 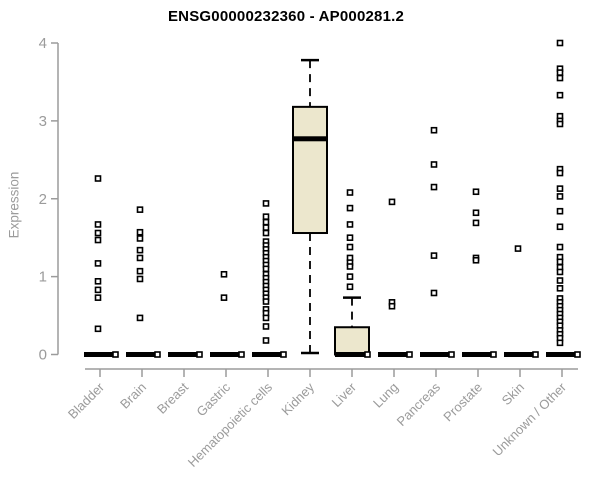 What do you see at coordinates (310, 139) in the screenshot?
I see `median-line-kidney` at bounding box center [310, 139].